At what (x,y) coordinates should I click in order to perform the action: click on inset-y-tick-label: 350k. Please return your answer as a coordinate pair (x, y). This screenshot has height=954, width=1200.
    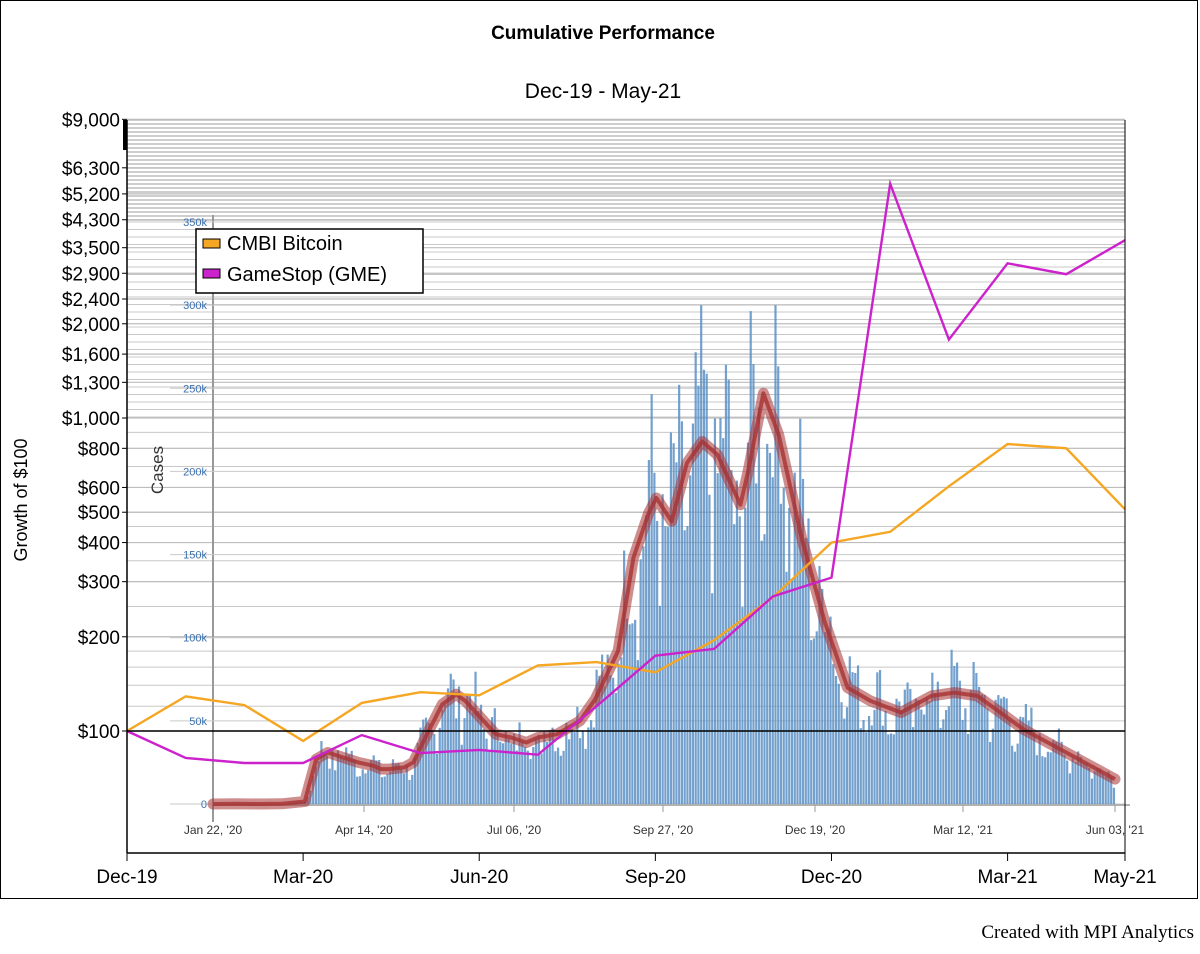
    Looking at the image, I should click on (195, 223).